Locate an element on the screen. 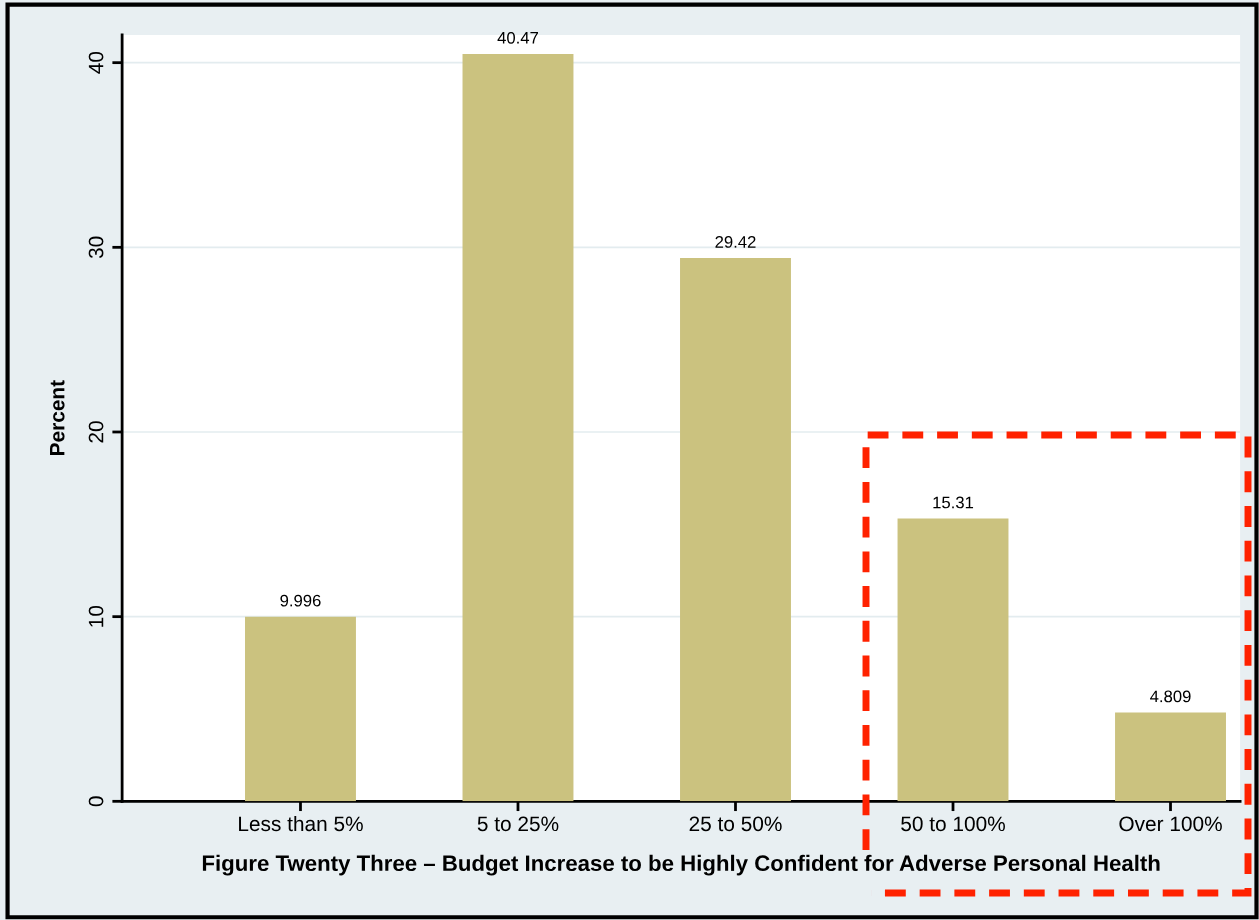 The width and height of the screenshot is (1259, 920). y-tick-label: 10 is located at coordinates (96, 616).